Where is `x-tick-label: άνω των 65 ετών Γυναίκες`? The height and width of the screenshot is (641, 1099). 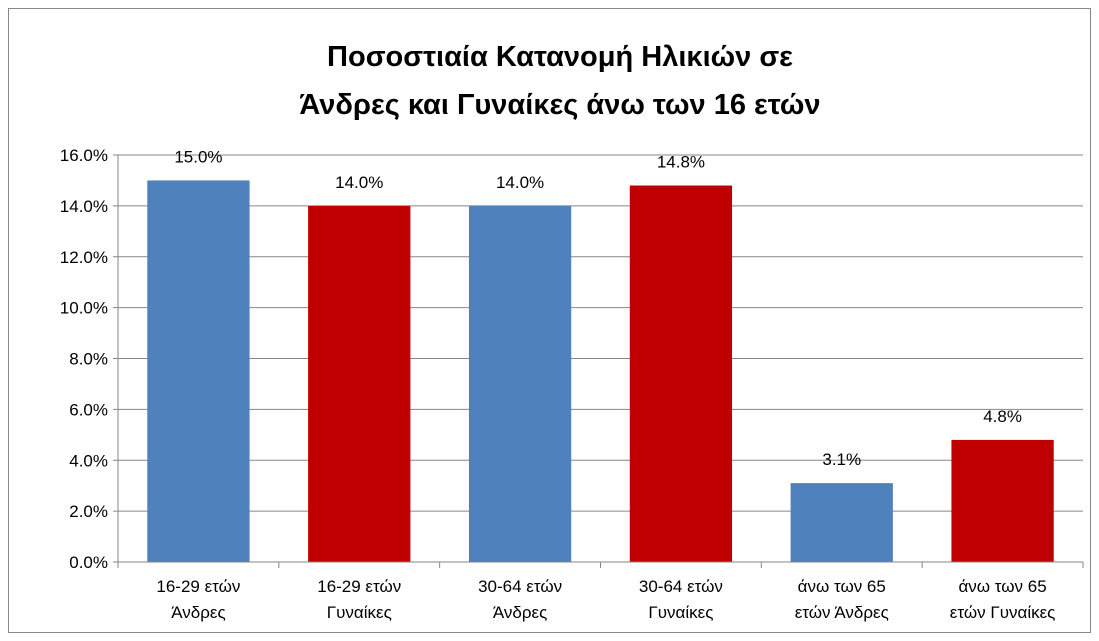
x-tick-label: άνω των 65 ετών Γυναίκες is located at coordinates (1003, 599).